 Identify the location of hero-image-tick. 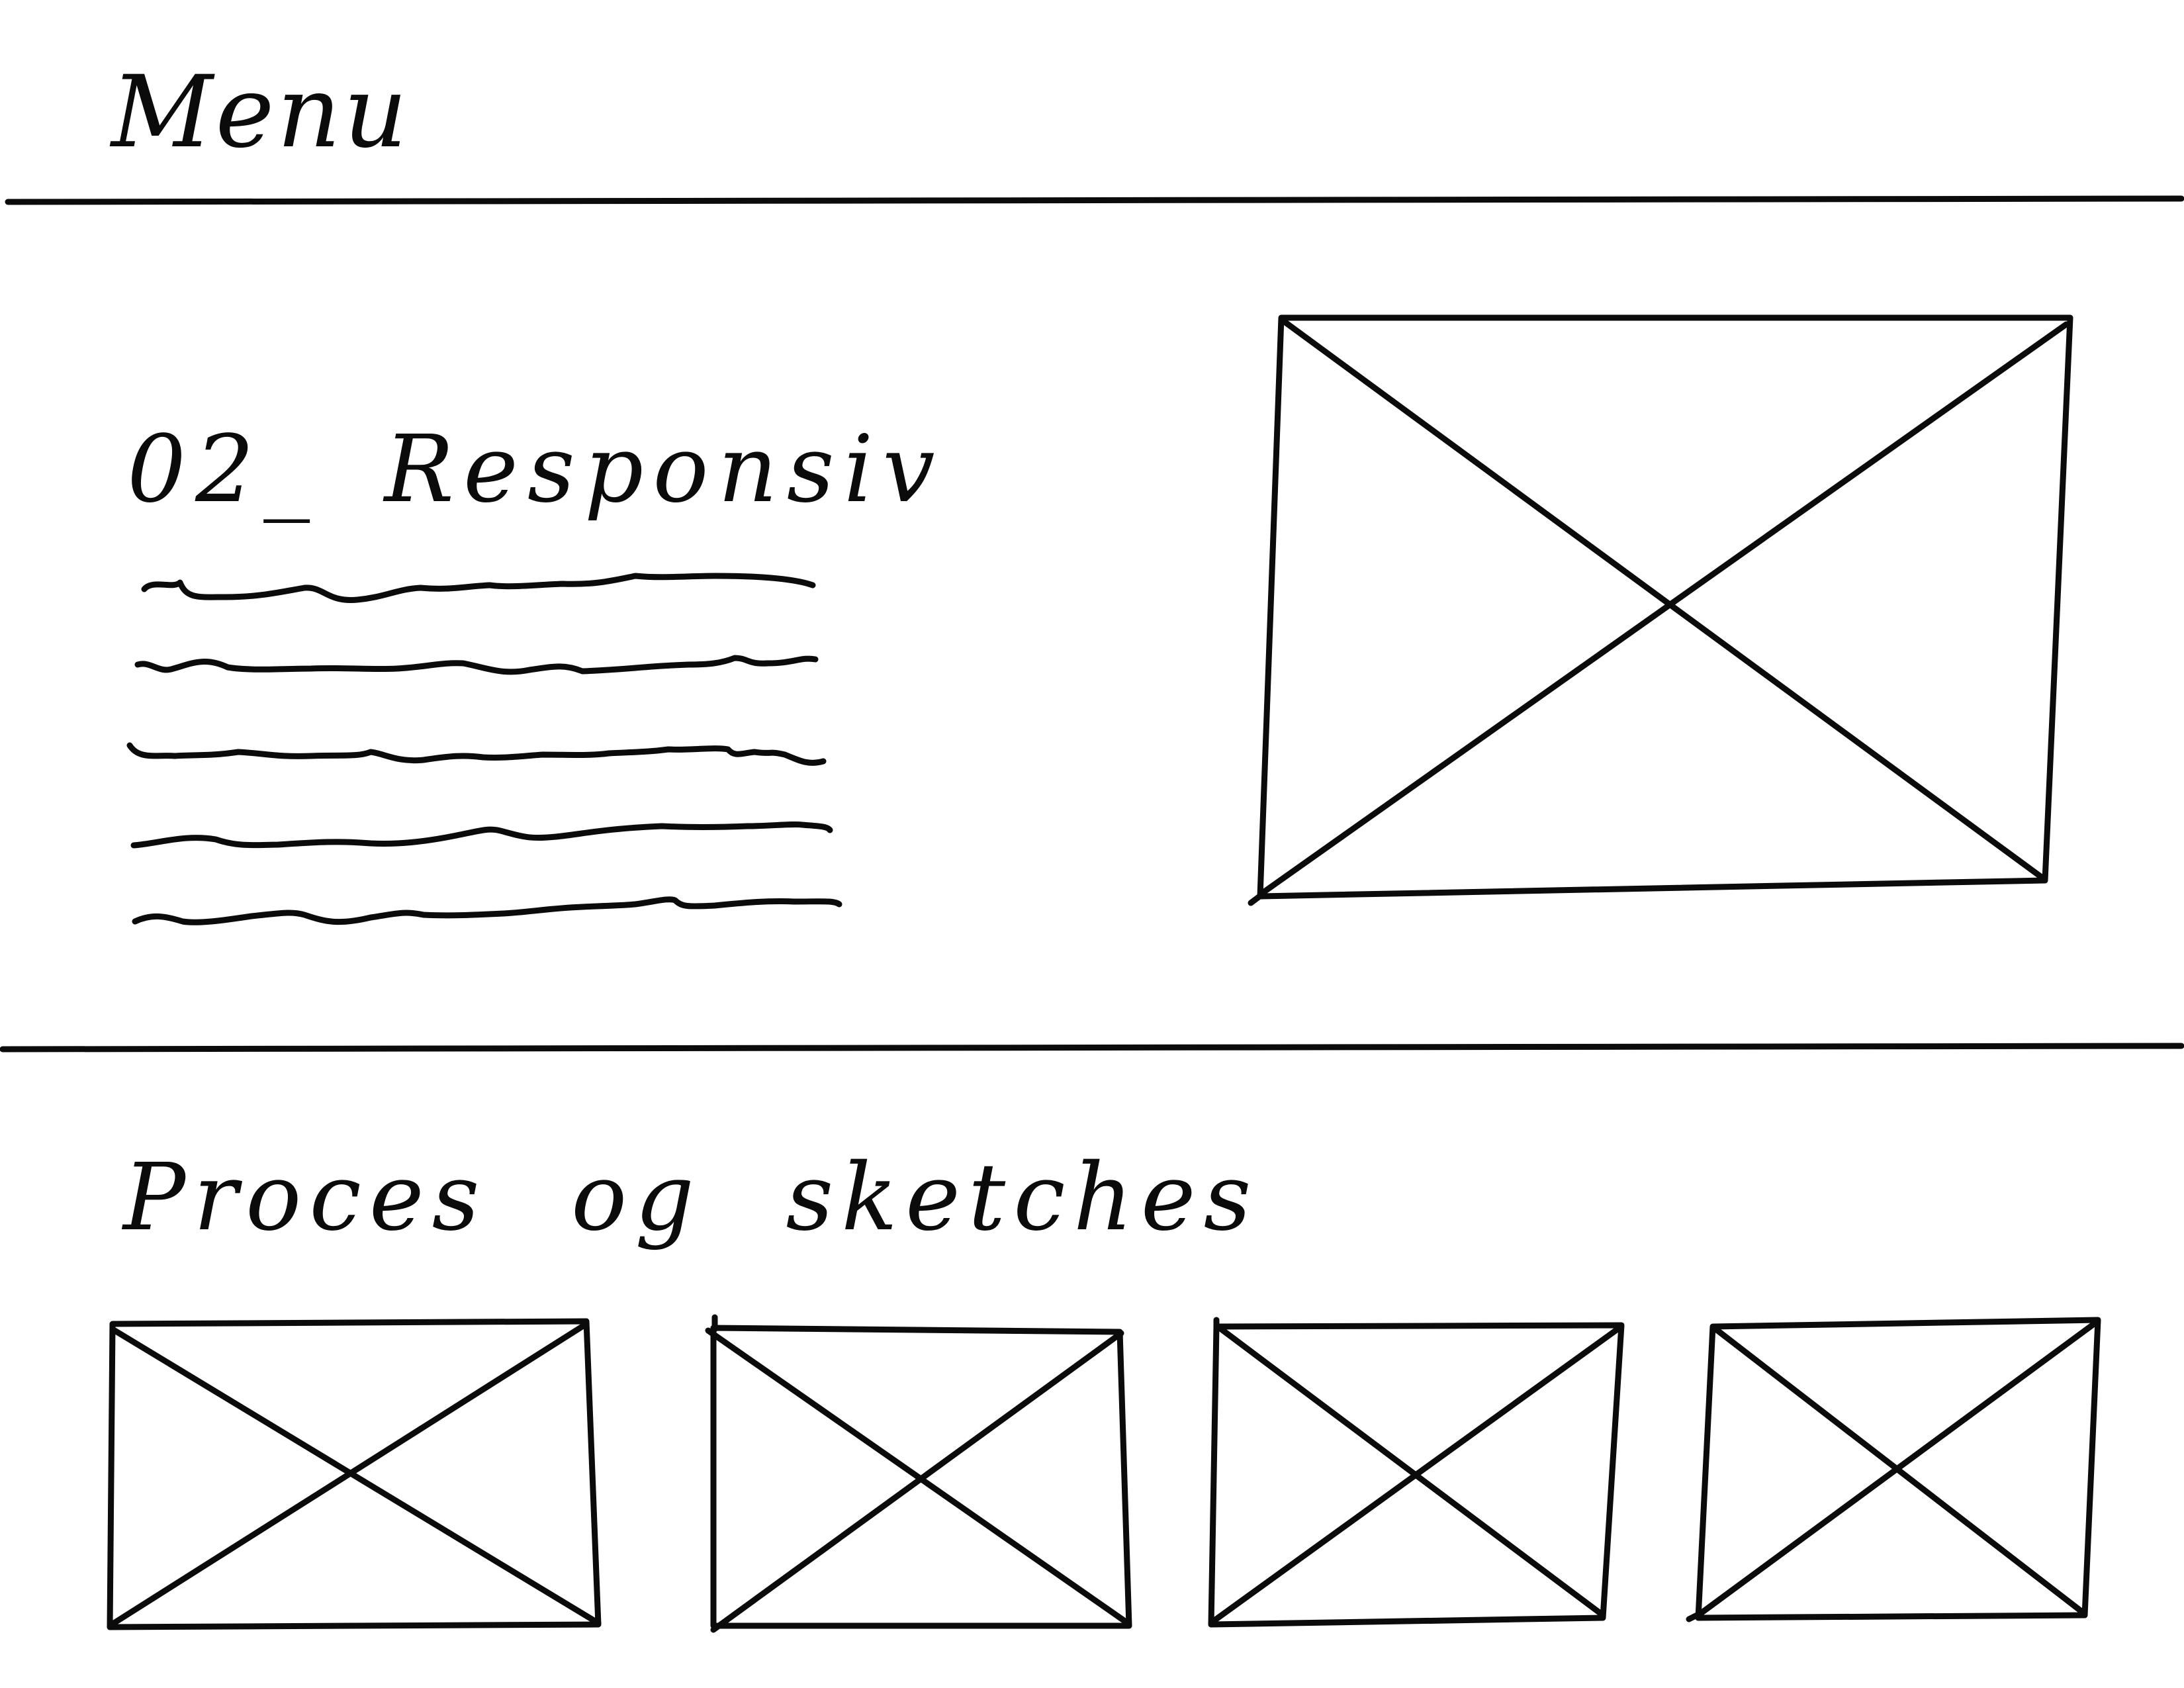
(1256, 899).